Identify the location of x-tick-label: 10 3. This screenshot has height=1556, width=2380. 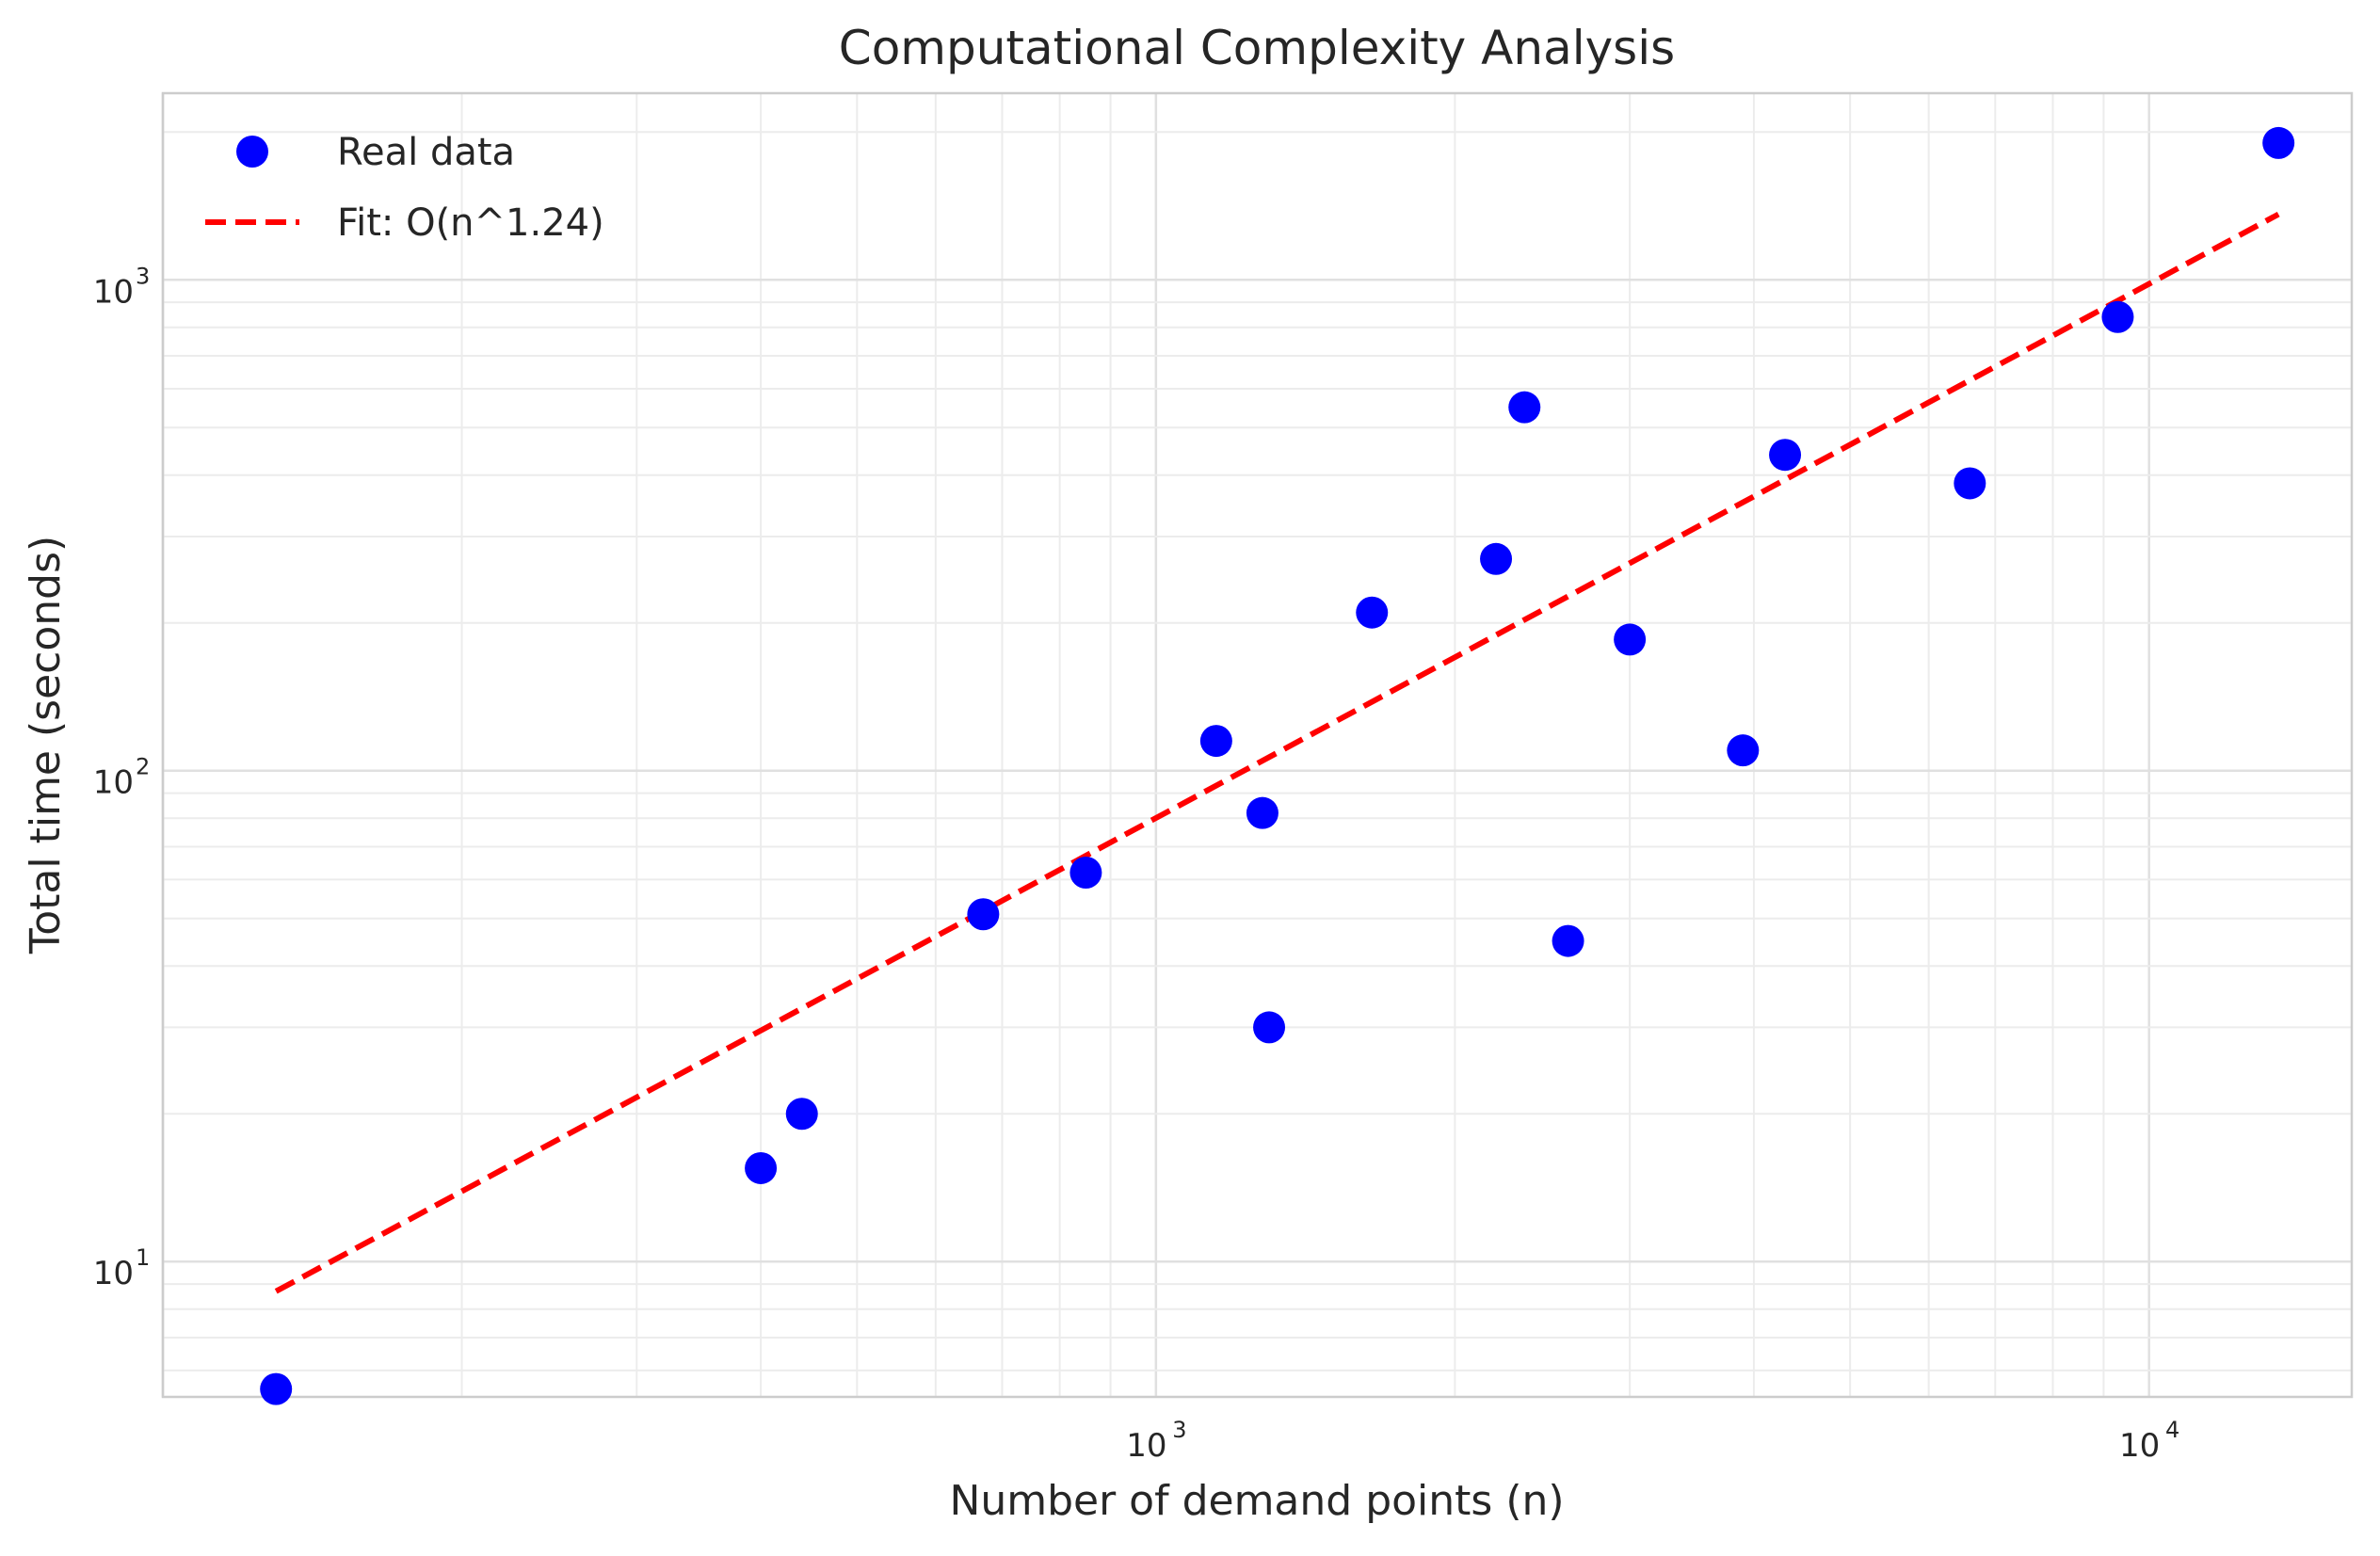
(1156, 1441).